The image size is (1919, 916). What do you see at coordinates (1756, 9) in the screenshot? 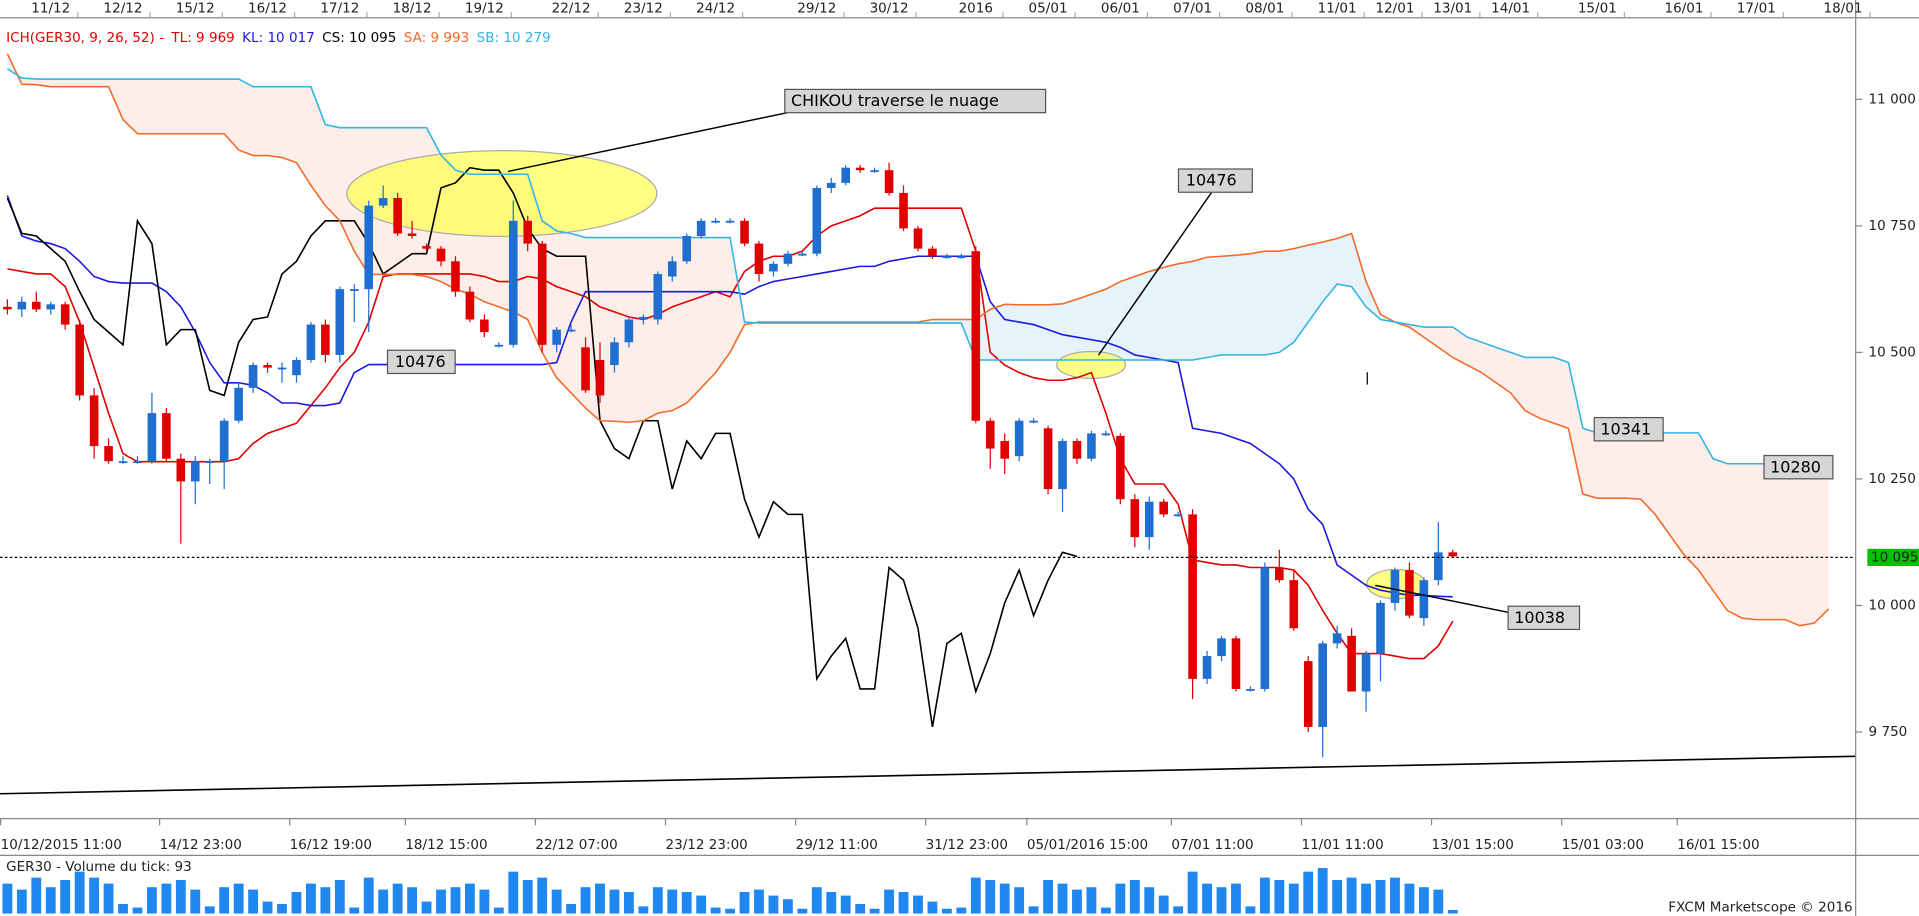
I see `top-tick-label: 17/01` at bounding box center [1756, 9].